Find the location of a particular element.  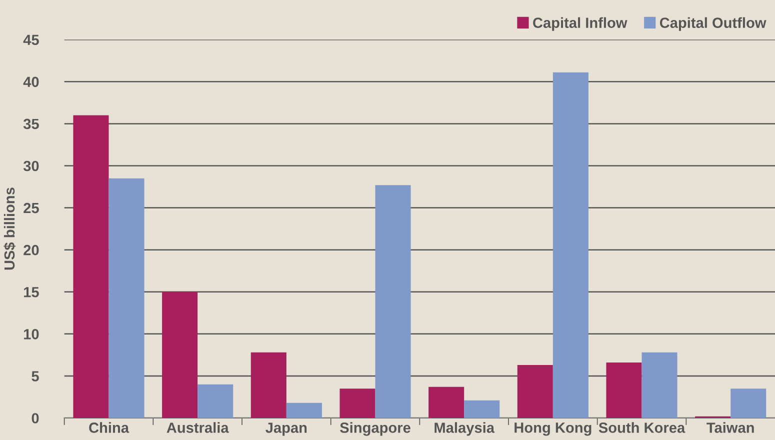

legend-label: Capital Inflow is located at coordinates (580, 24).